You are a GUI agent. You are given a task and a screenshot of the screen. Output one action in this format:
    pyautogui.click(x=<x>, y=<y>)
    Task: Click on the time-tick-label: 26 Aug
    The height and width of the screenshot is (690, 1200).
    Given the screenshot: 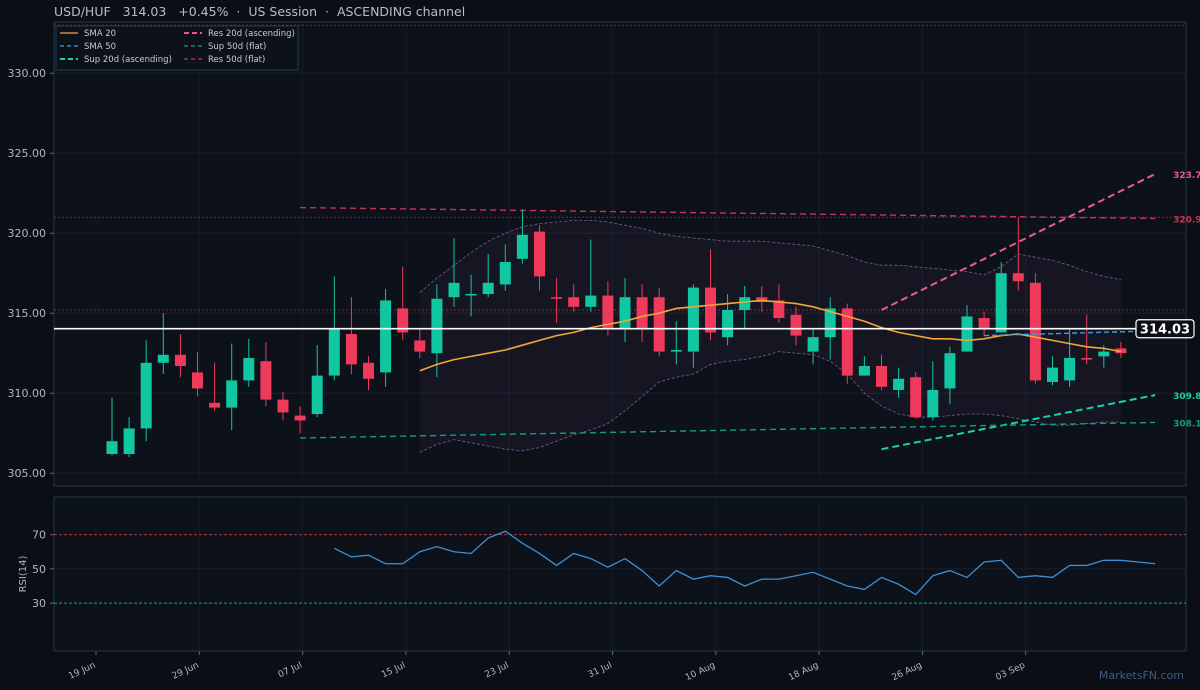 What is the action you would take?
    pyautogui.click(x=907, y=672)
    